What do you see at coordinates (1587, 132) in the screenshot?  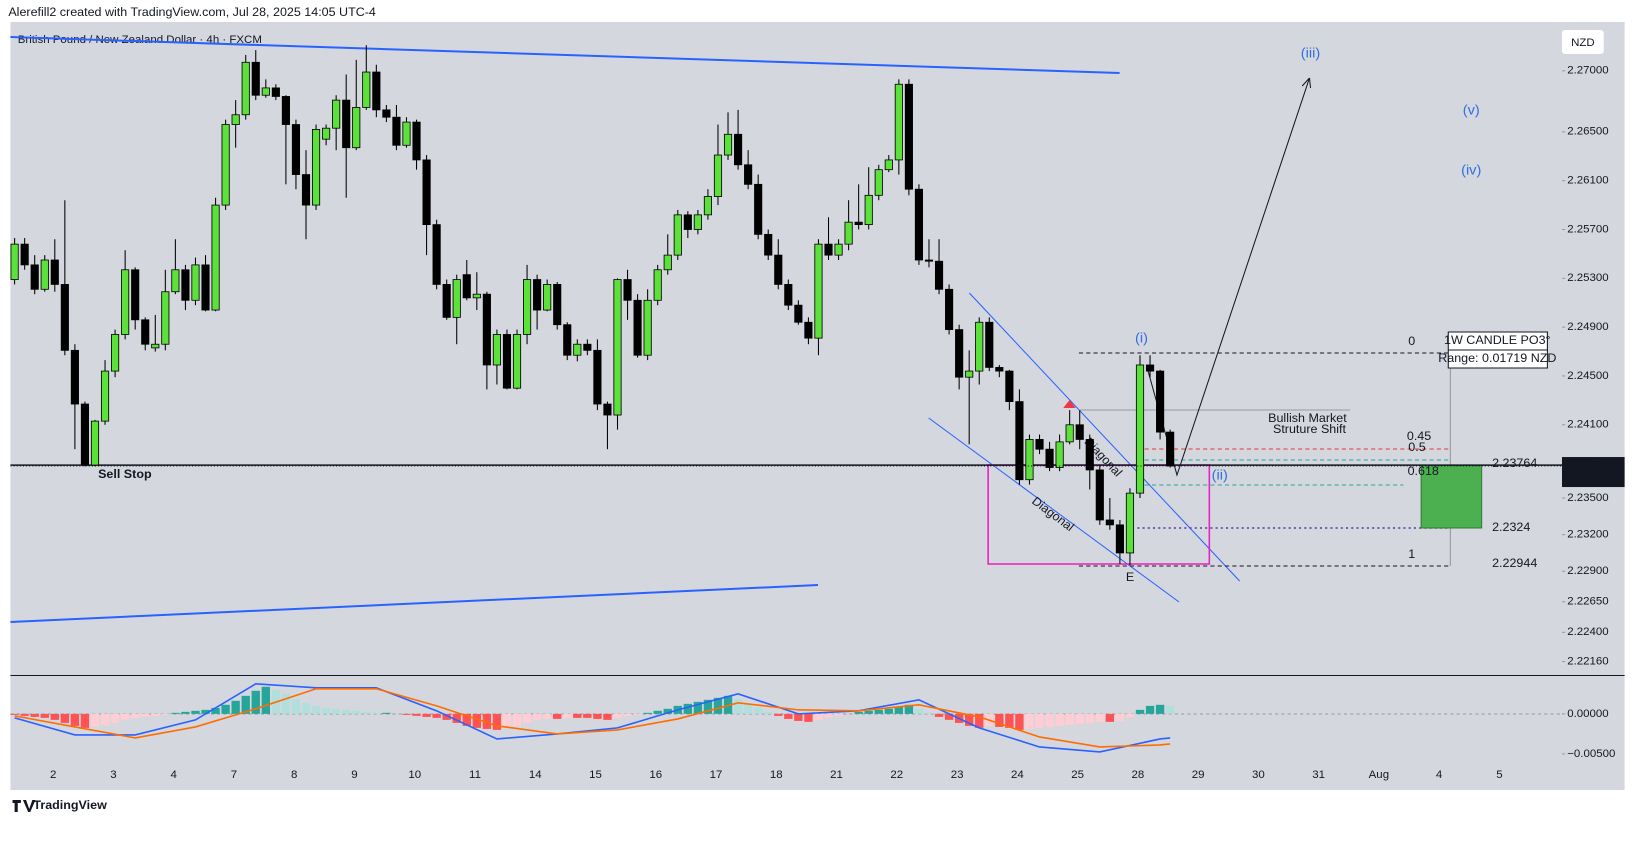 I see `y-tick-label: 2.26500` at bounding box center [1587, 132].